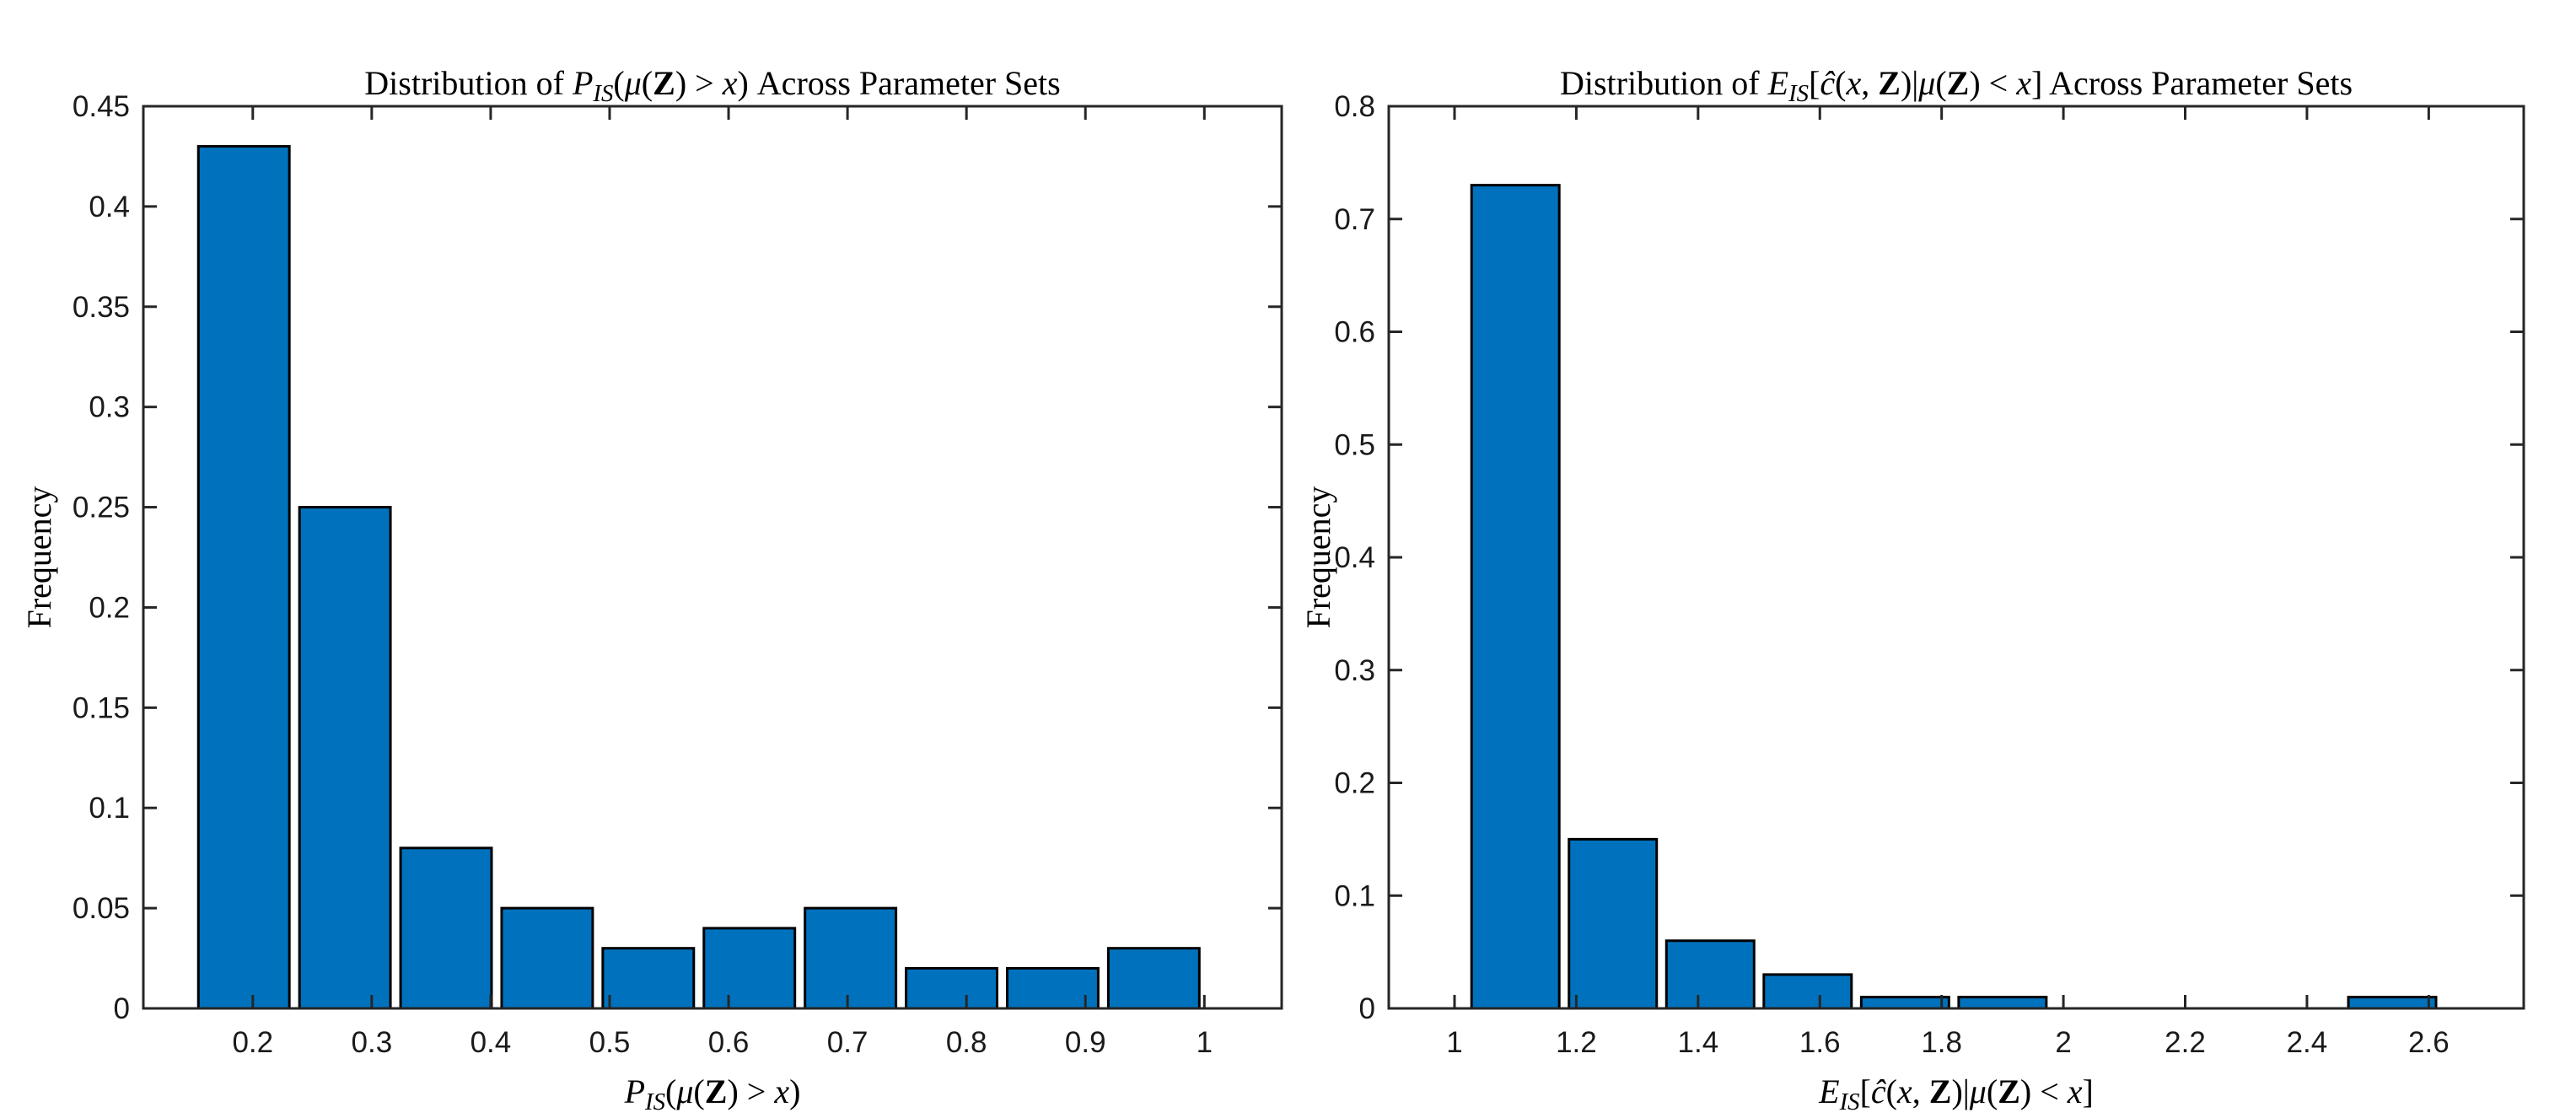  What do you see at coordinates (492, 1042) in the screenshot?
I see `x-tick-label: 0.4` at bounding box center [492, 1042].